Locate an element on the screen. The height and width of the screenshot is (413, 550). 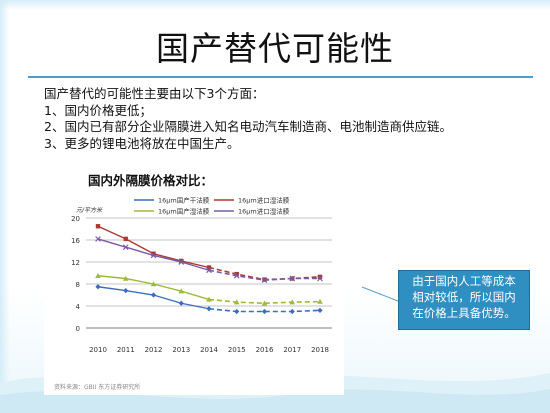
x-tick-label: 2010 is located at coordinates (98, 350).